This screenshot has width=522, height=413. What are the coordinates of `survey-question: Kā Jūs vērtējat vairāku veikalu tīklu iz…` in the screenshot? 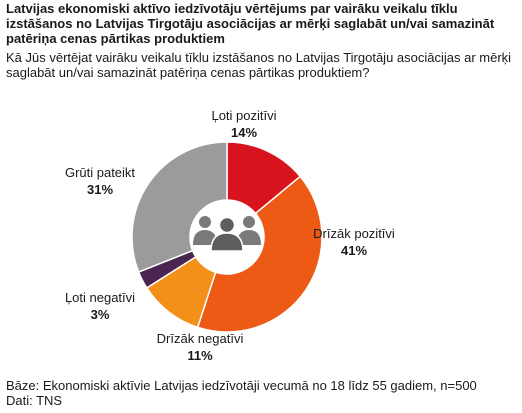 It's located at (259, 65).